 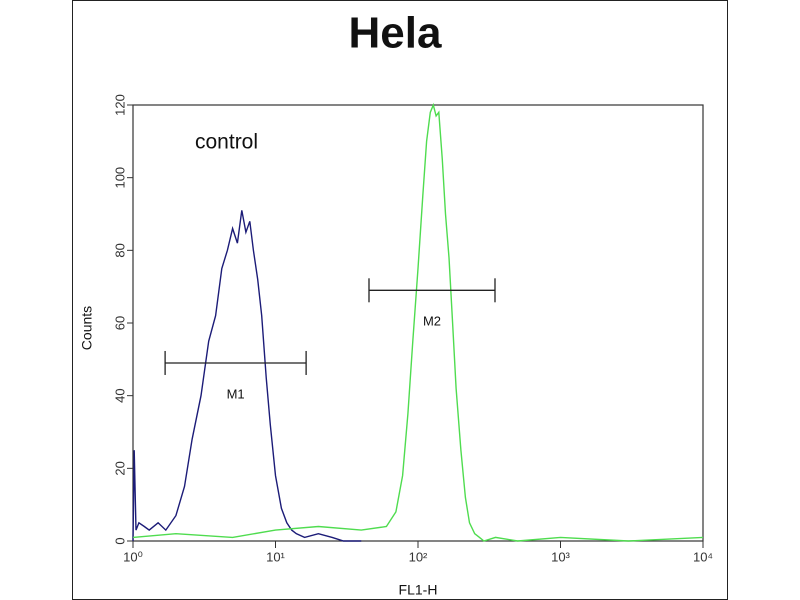 I want to click on gate-label: M1, so click(x=236, y=393).